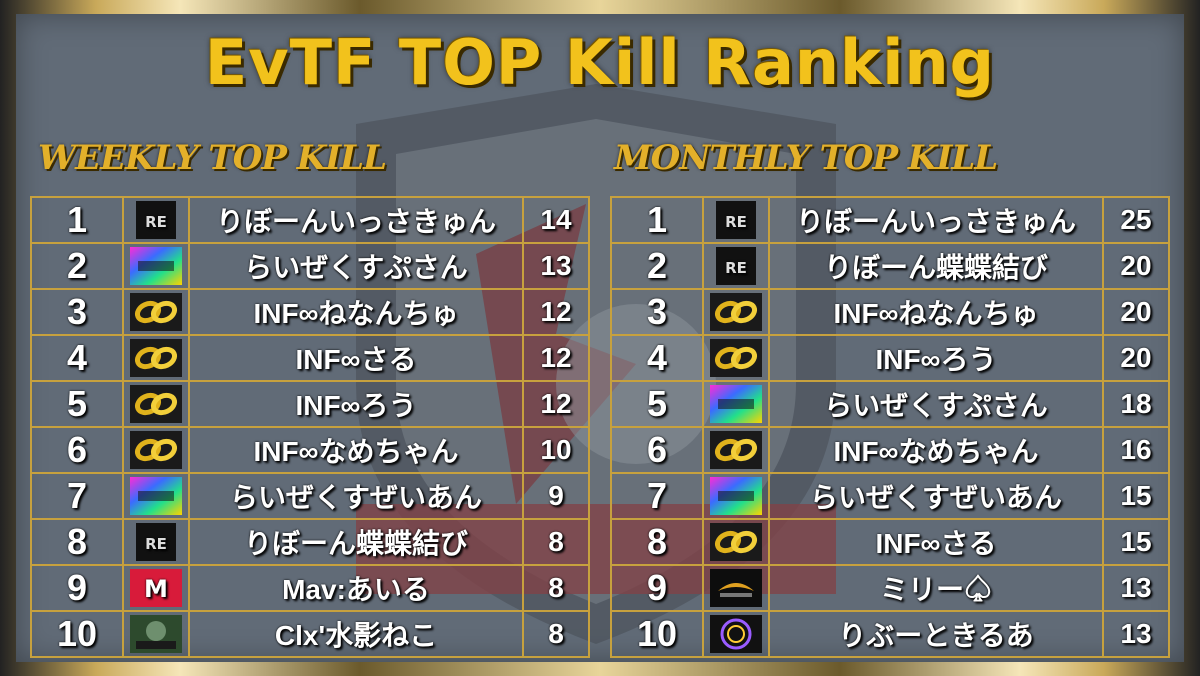 Image resolution: width=1200 pixels, height=676 pixels. I want to click on weekly-row: 9 M Mav:あいる 8, so click(310, 589).